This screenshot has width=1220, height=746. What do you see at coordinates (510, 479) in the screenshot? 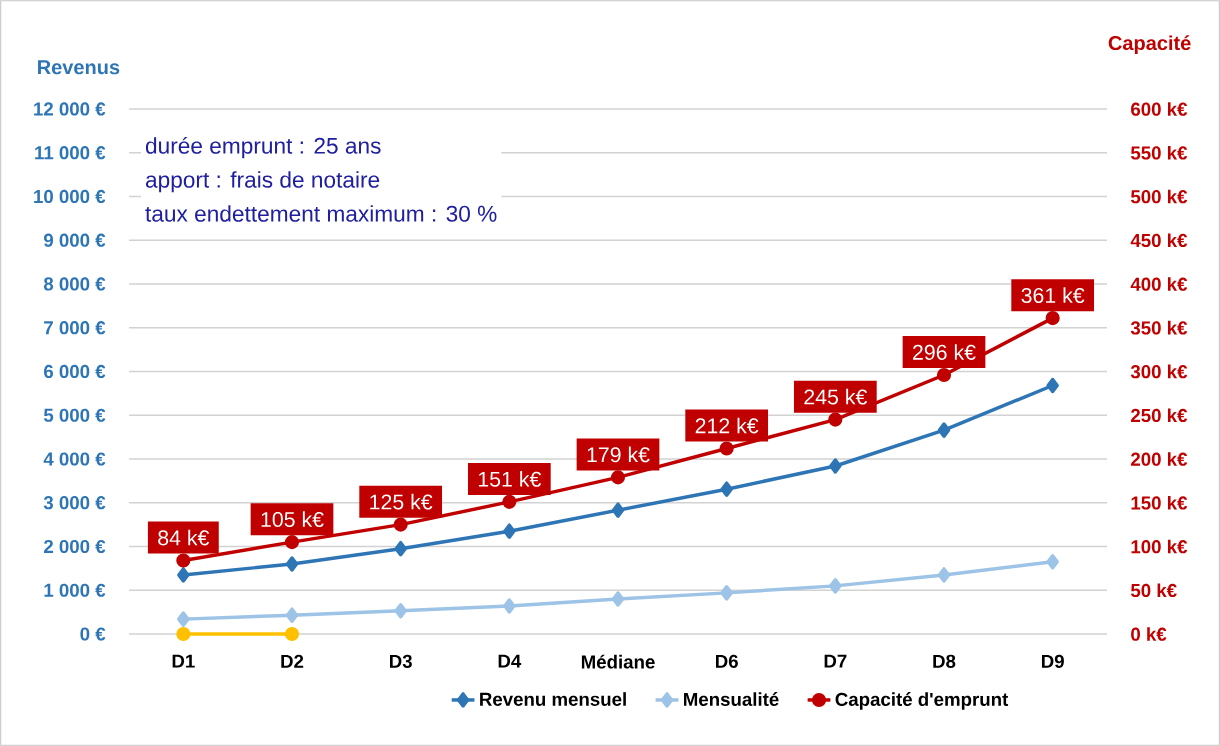
I see `data-label: 151 k€` at bounding box center [510, 479].